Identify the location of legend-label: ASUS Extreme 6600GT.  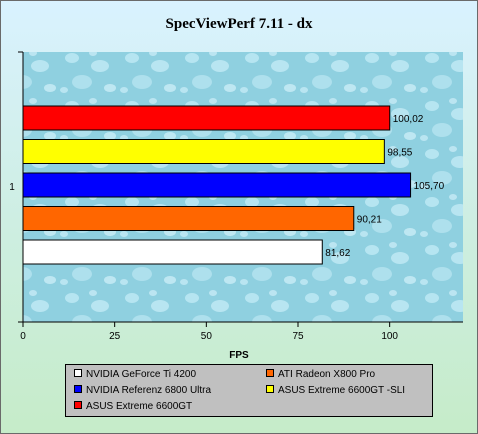
(139, 406).